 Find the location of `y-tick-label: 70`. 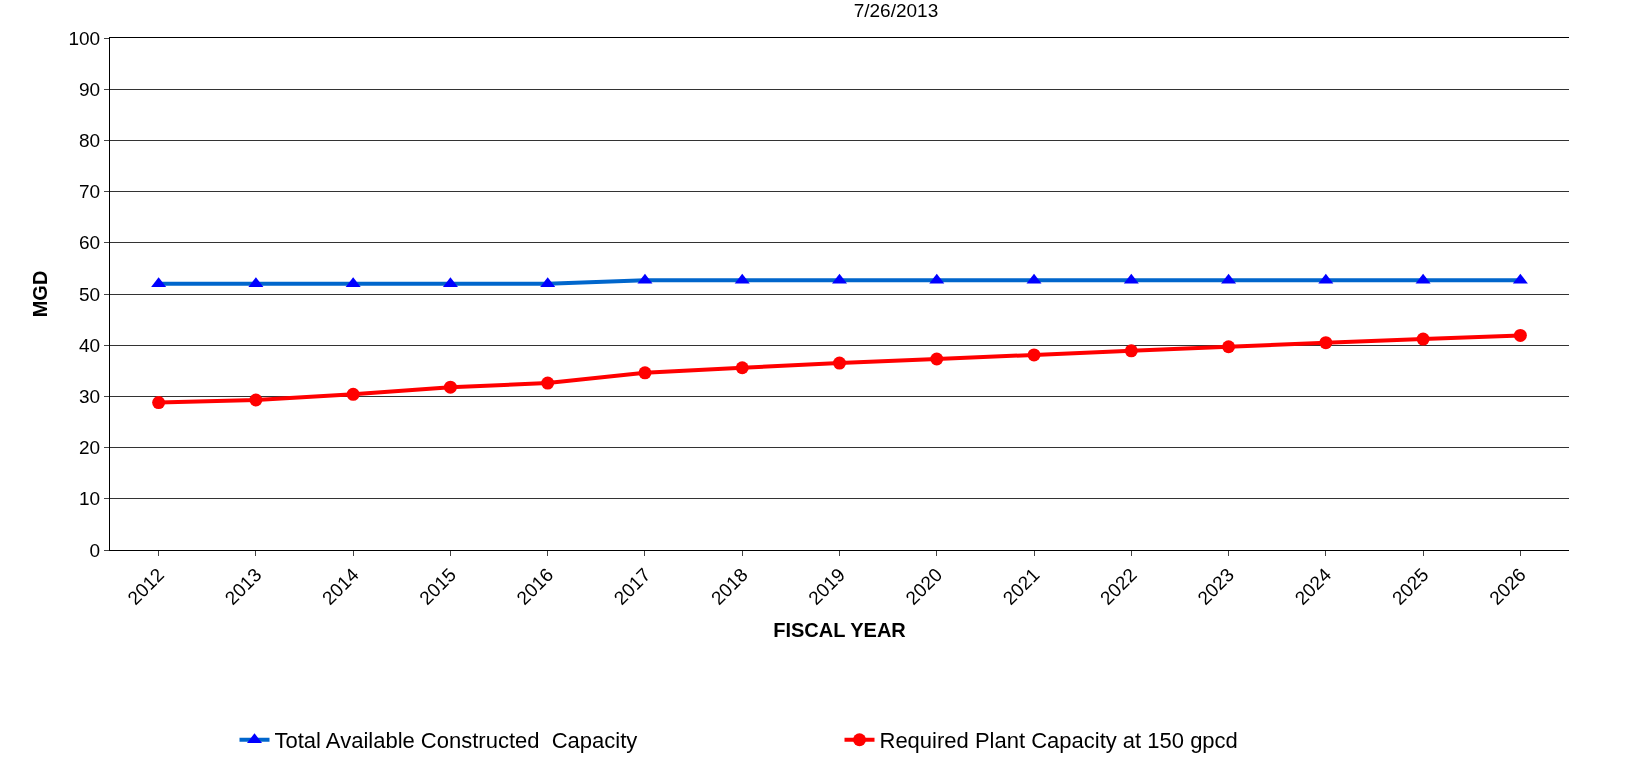

y-tick-label: 70 is located at coordinates (90, 192).